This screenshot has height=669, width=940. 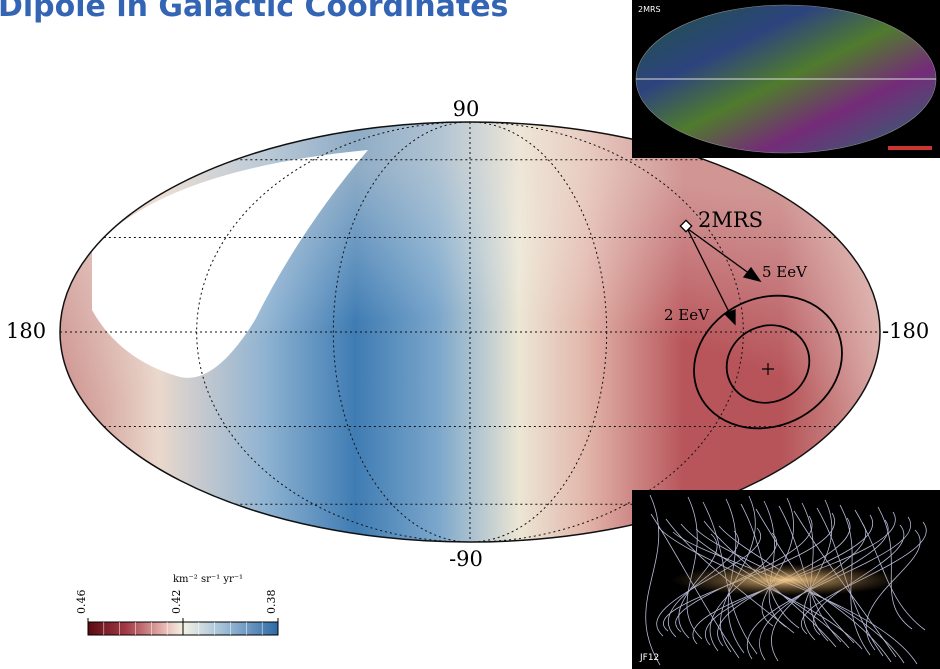 I want to click on axis-label: -180, so click(x=905, y=331).